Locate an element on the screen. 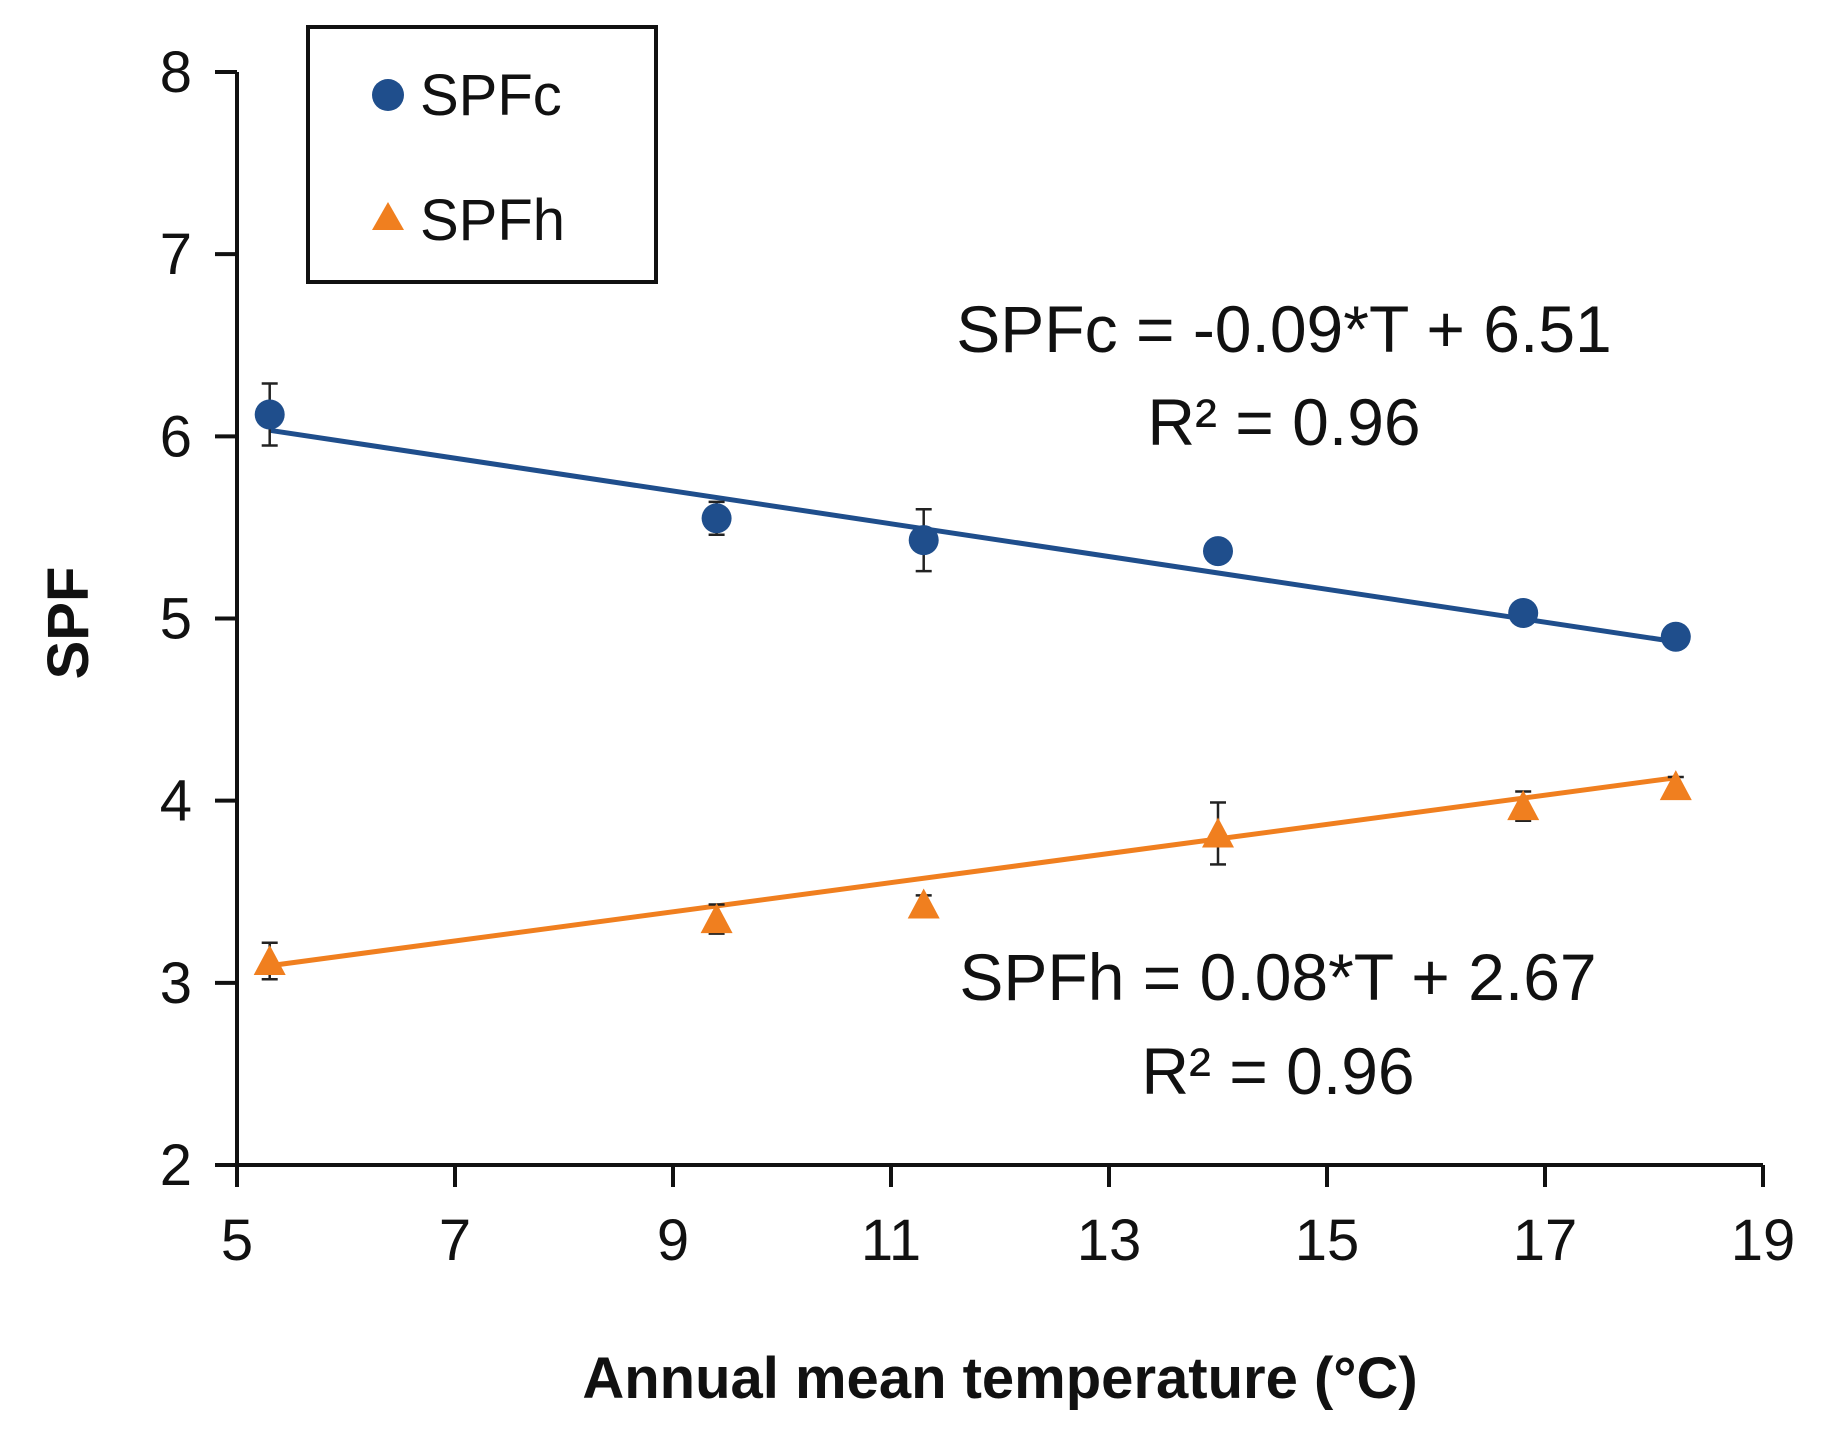 The image size is (1830, 1439). y-tick-label: 4 is located at coordinates (176, 801).